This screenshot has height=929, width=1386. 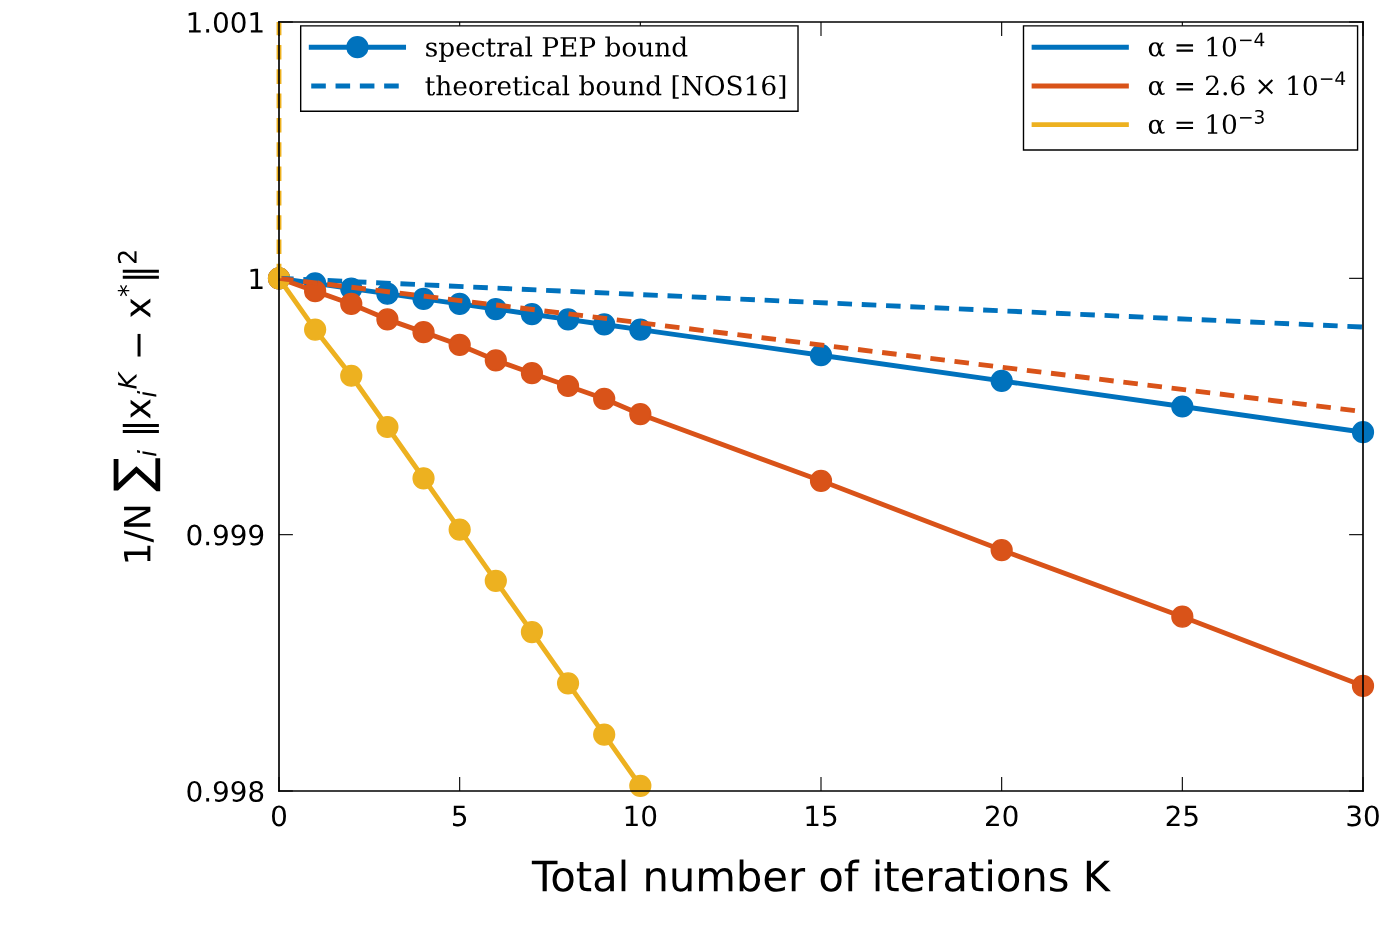 What do you see at coordinates (821, 816) in the screenshot?
I see `x-tick-label: 15` at bounding box center [821, 816].